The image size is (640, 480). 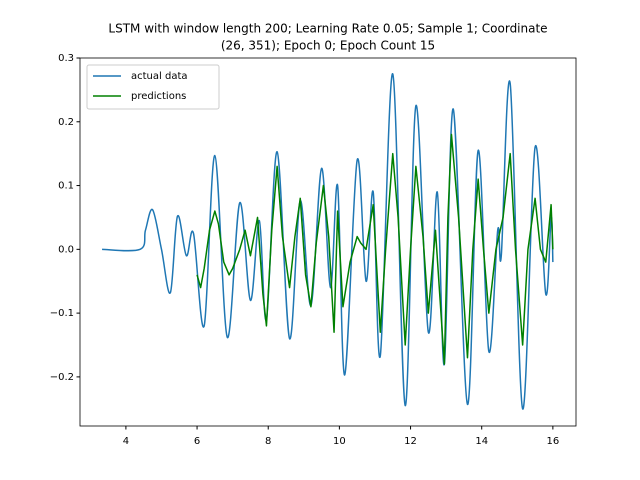 I want to click on x-tick-label: 8, so click(x=268, y=441).